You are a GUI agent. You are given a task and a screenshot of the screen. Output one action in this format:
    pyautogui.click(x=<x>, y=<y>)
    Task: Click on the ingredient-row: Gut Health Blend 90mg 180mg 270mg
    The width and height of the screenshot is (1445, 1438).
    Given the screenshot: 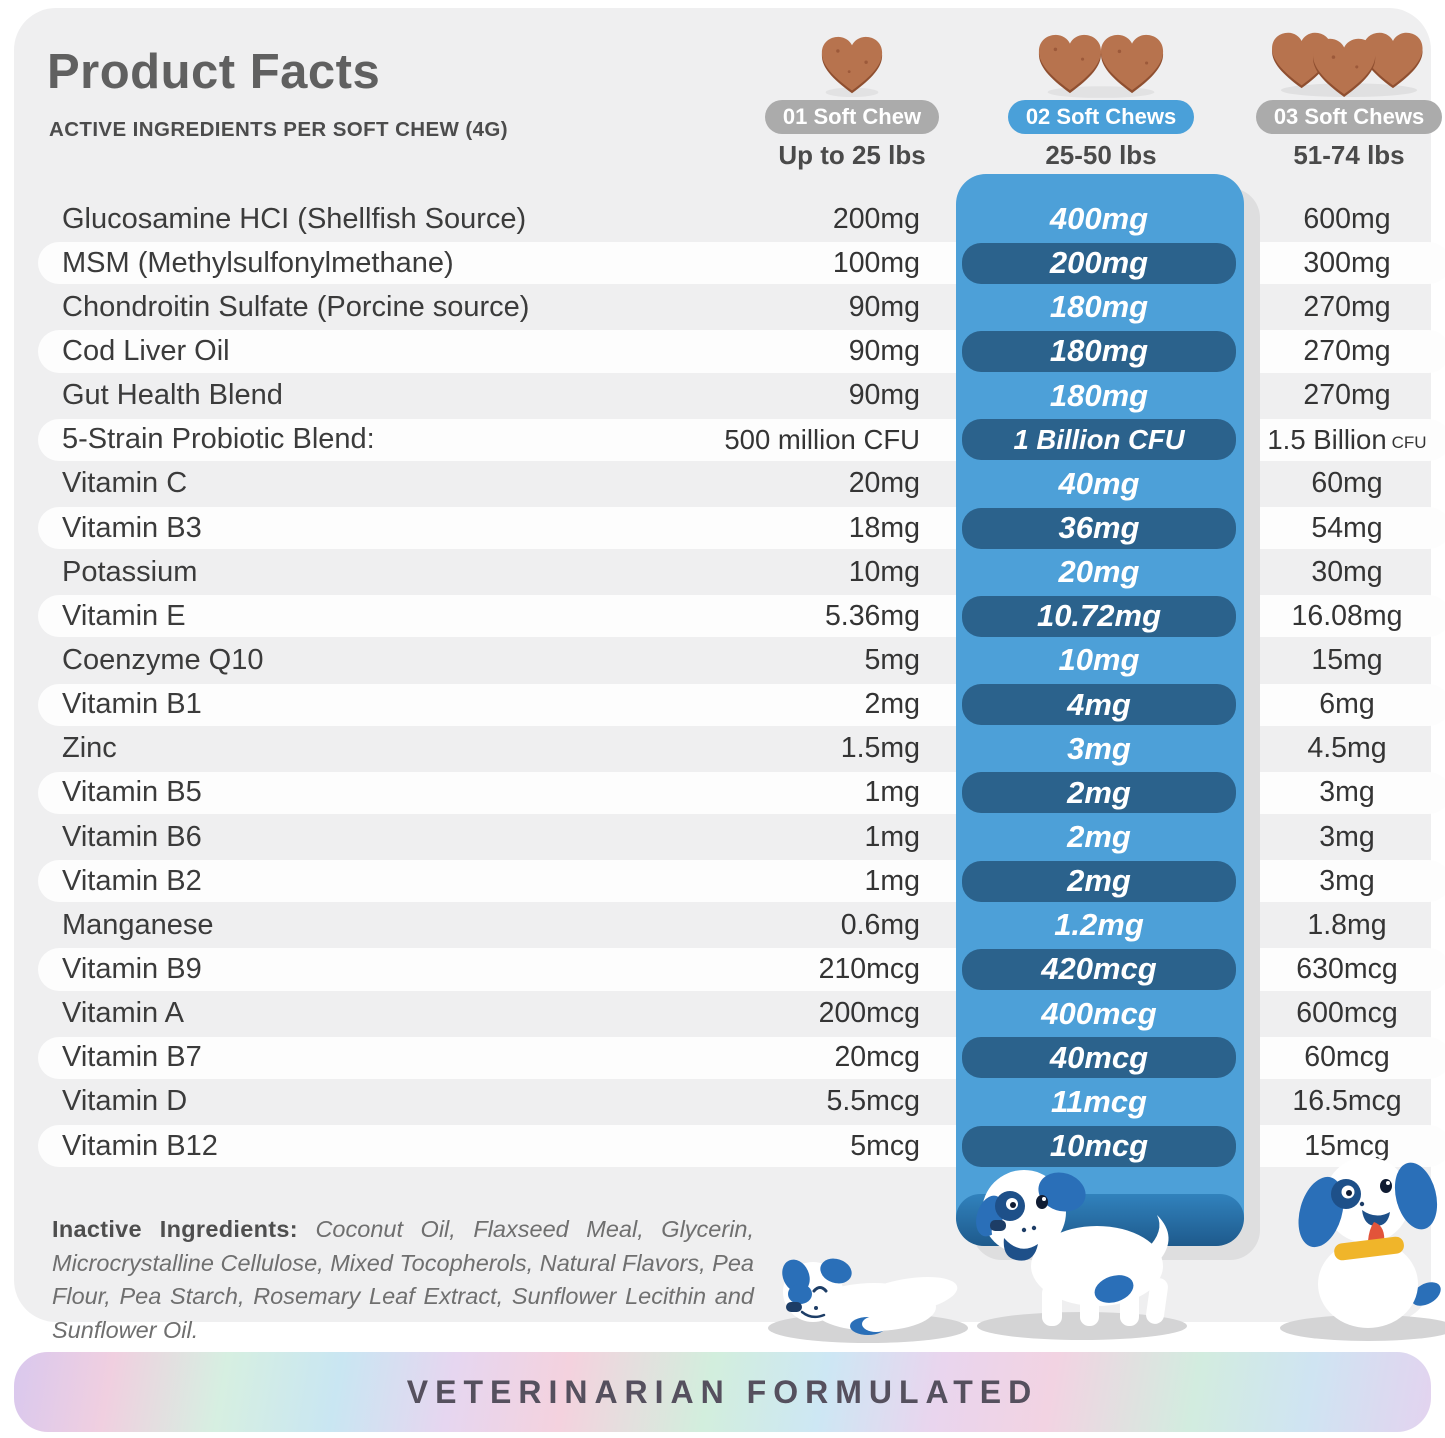 What is the action you would take?
    pyautogui.click(x=741, y=396)
    